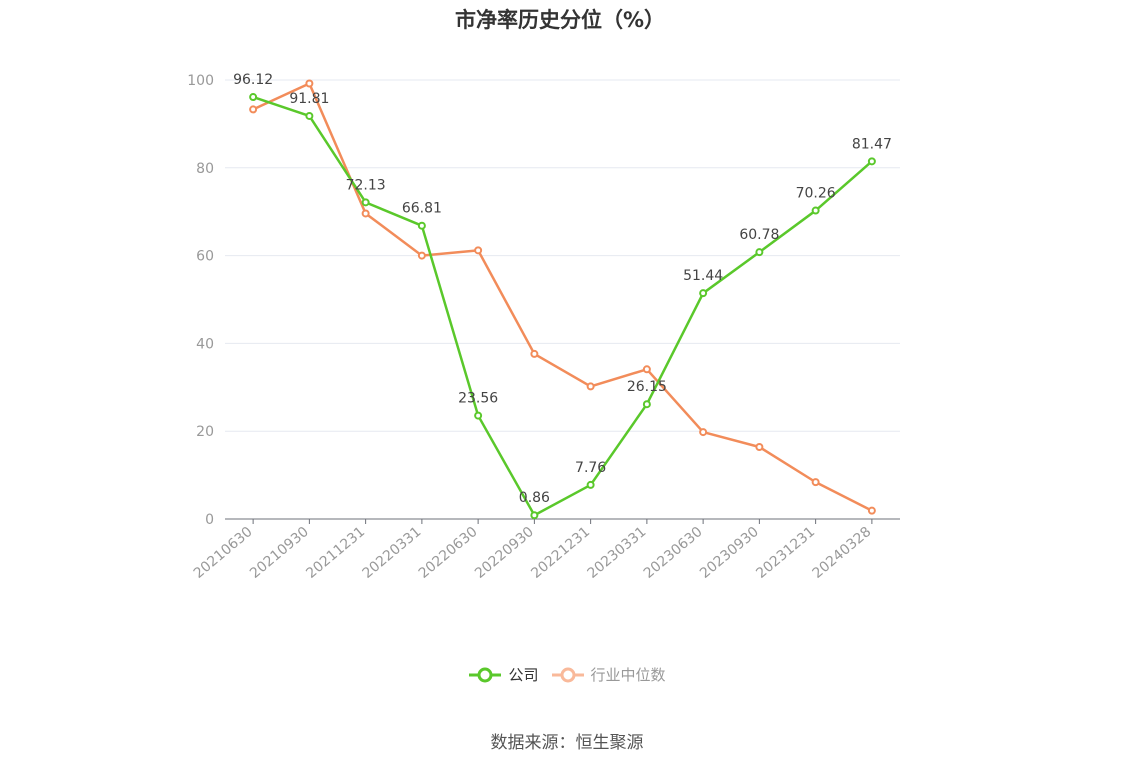 This screenshot has width=1134, height=766. I want to click on legend: 公司 行业中位数, so click(567, 674).